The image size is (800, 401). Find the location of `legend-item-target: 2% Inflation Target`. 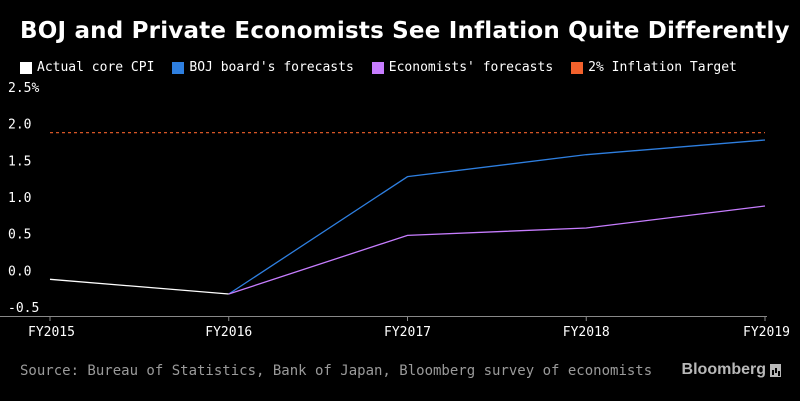

legend-item-target: 2% Inflation Target is located at coordinates (654, 67).